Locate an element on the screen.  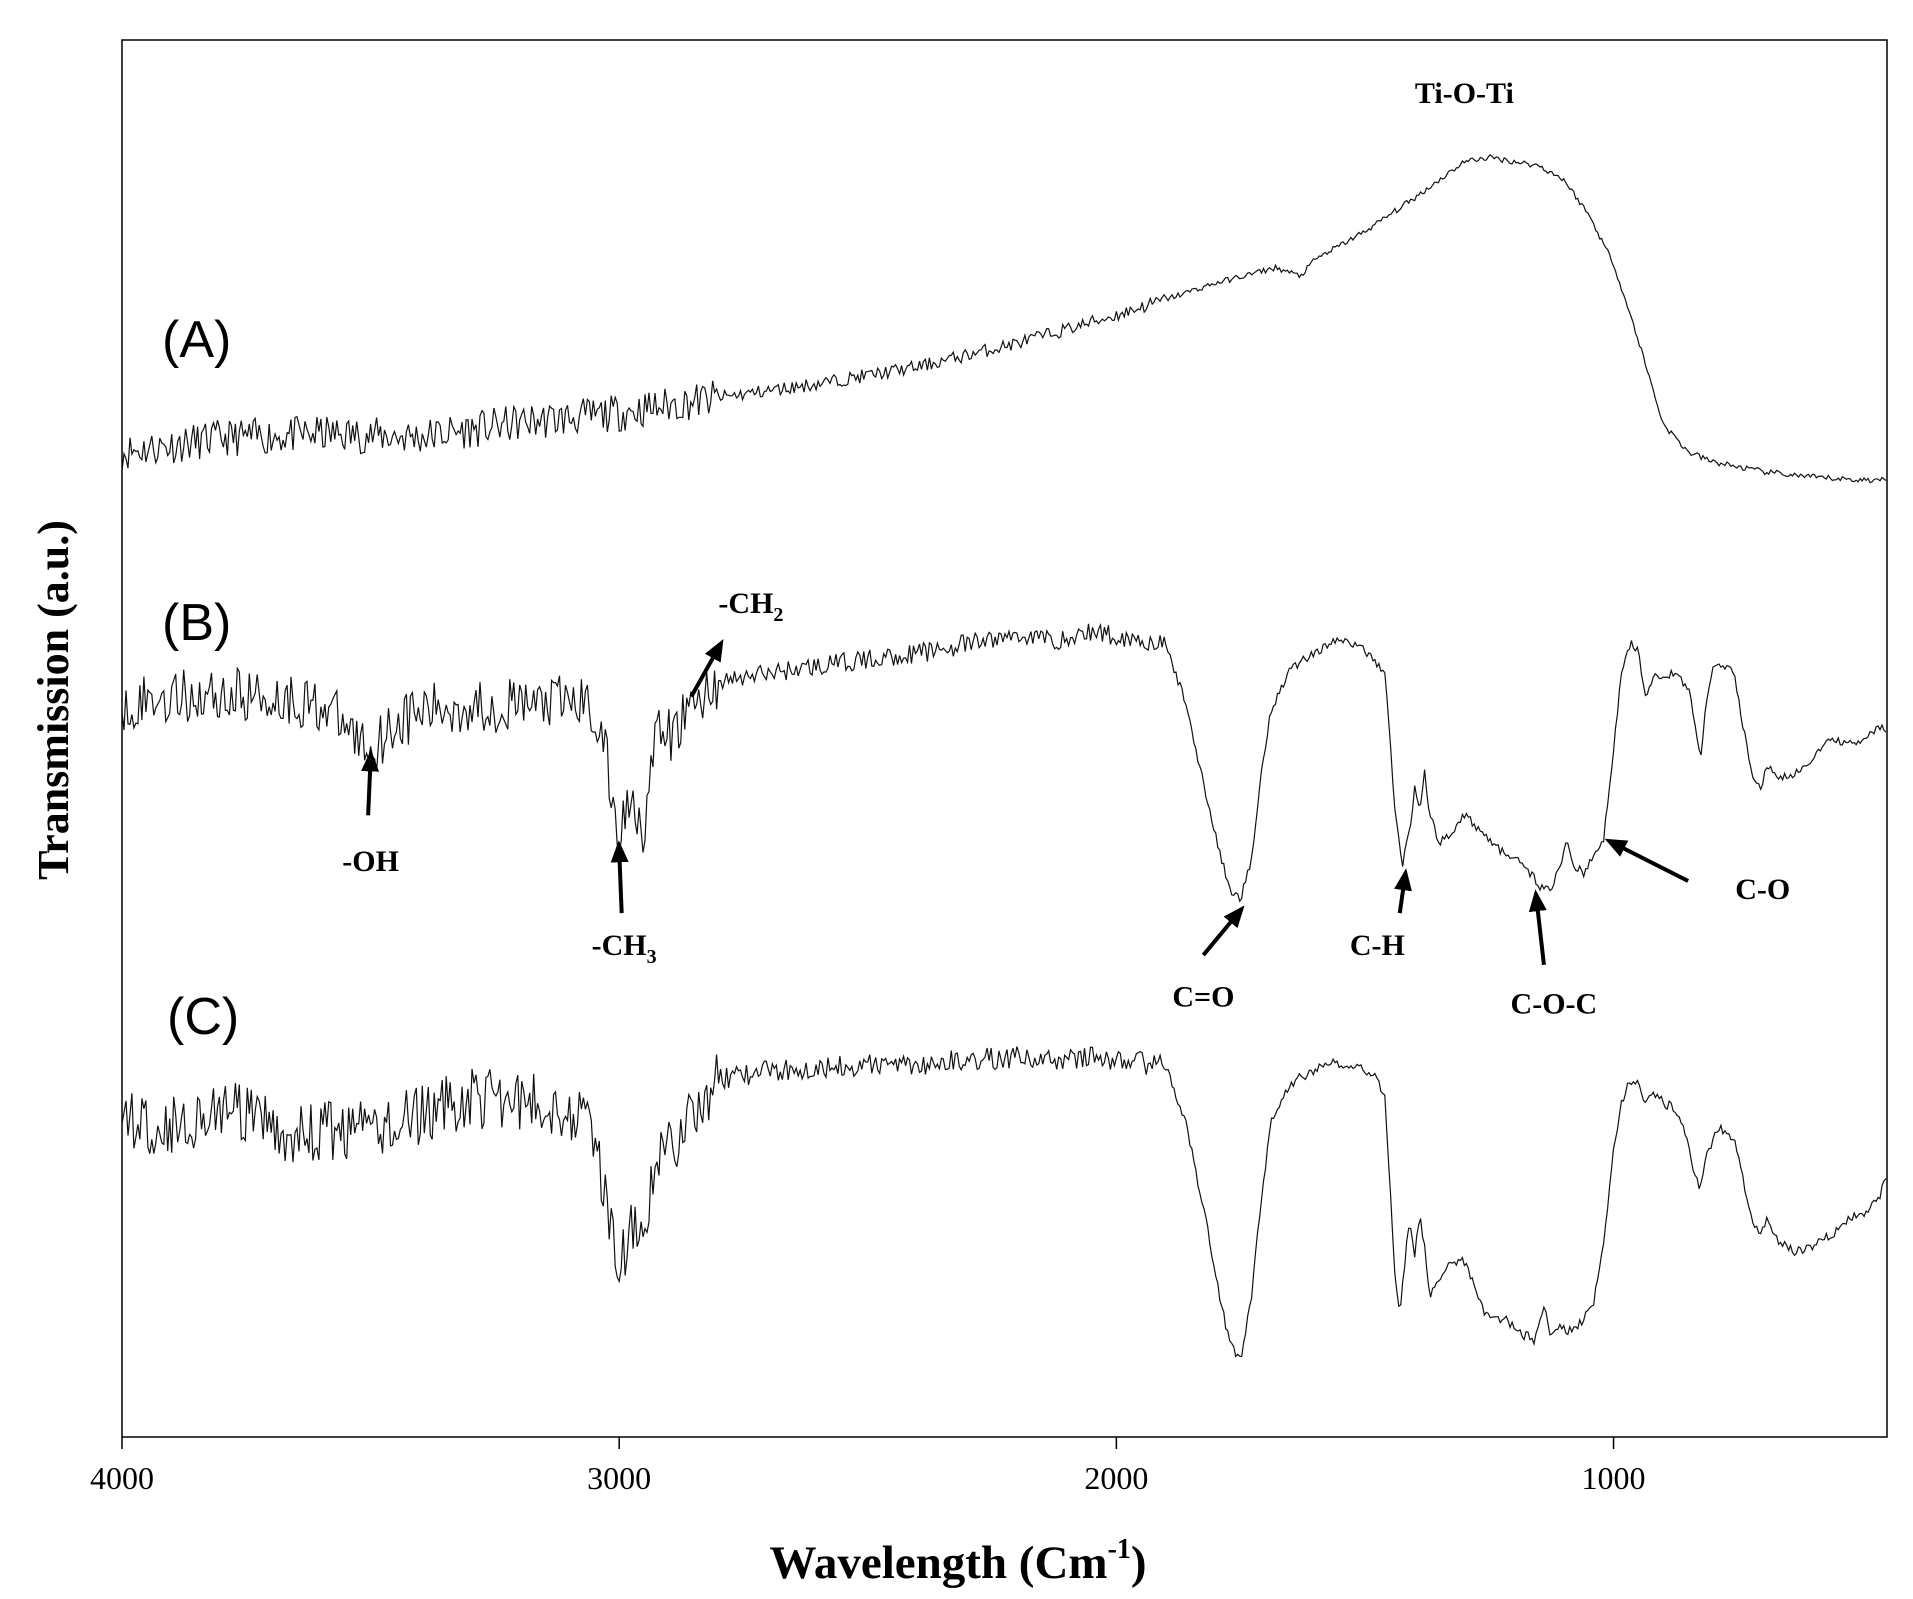
x-tick-label: 4000 is located at coordinates (122, 1478).